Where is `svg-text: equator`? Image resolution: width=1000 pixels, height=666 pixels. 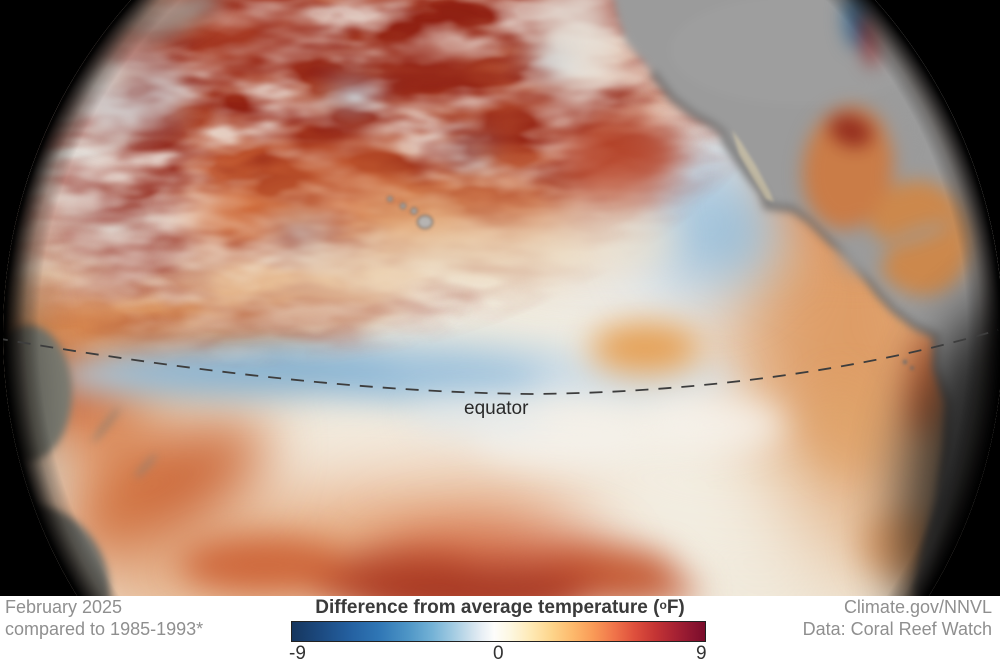
svg-text: equator is located at coordinates (496, 408).